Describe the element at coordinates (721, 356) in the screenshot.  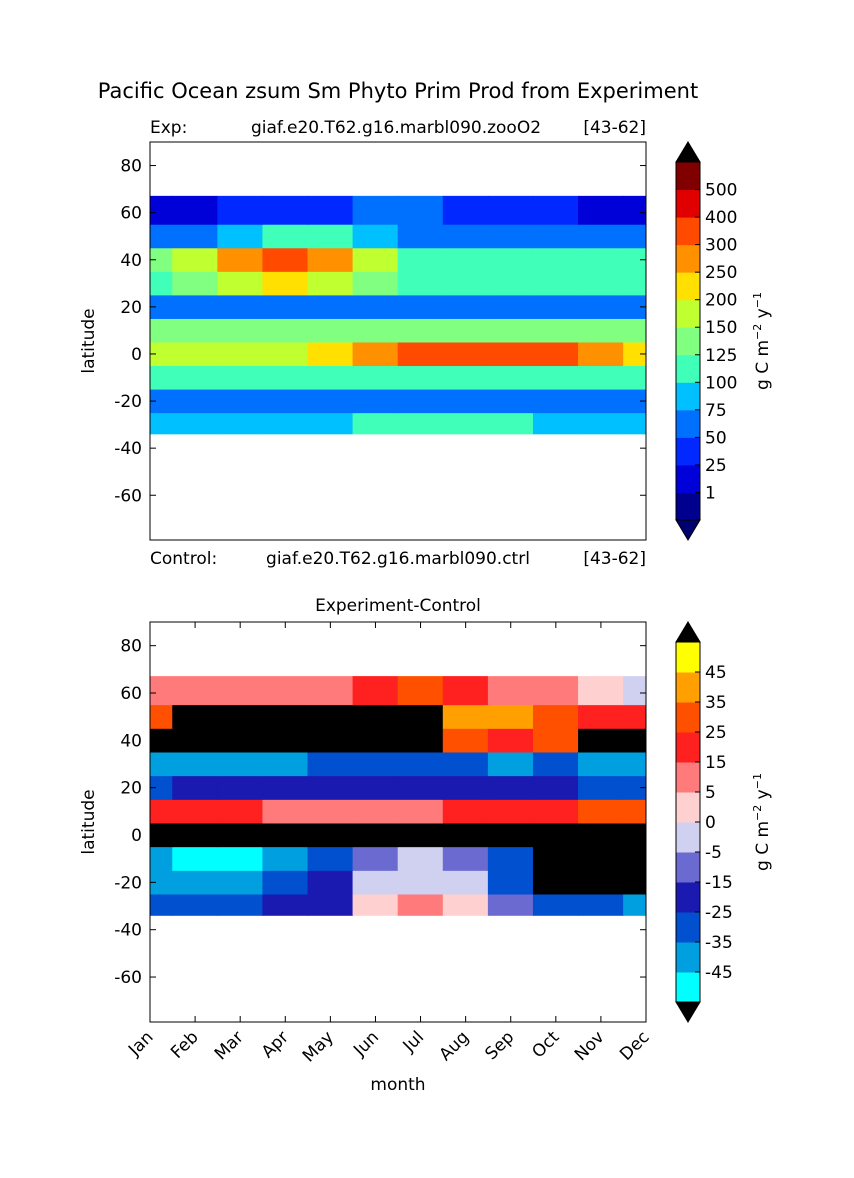
I see `colorbar-tick-label: 125` at that location.